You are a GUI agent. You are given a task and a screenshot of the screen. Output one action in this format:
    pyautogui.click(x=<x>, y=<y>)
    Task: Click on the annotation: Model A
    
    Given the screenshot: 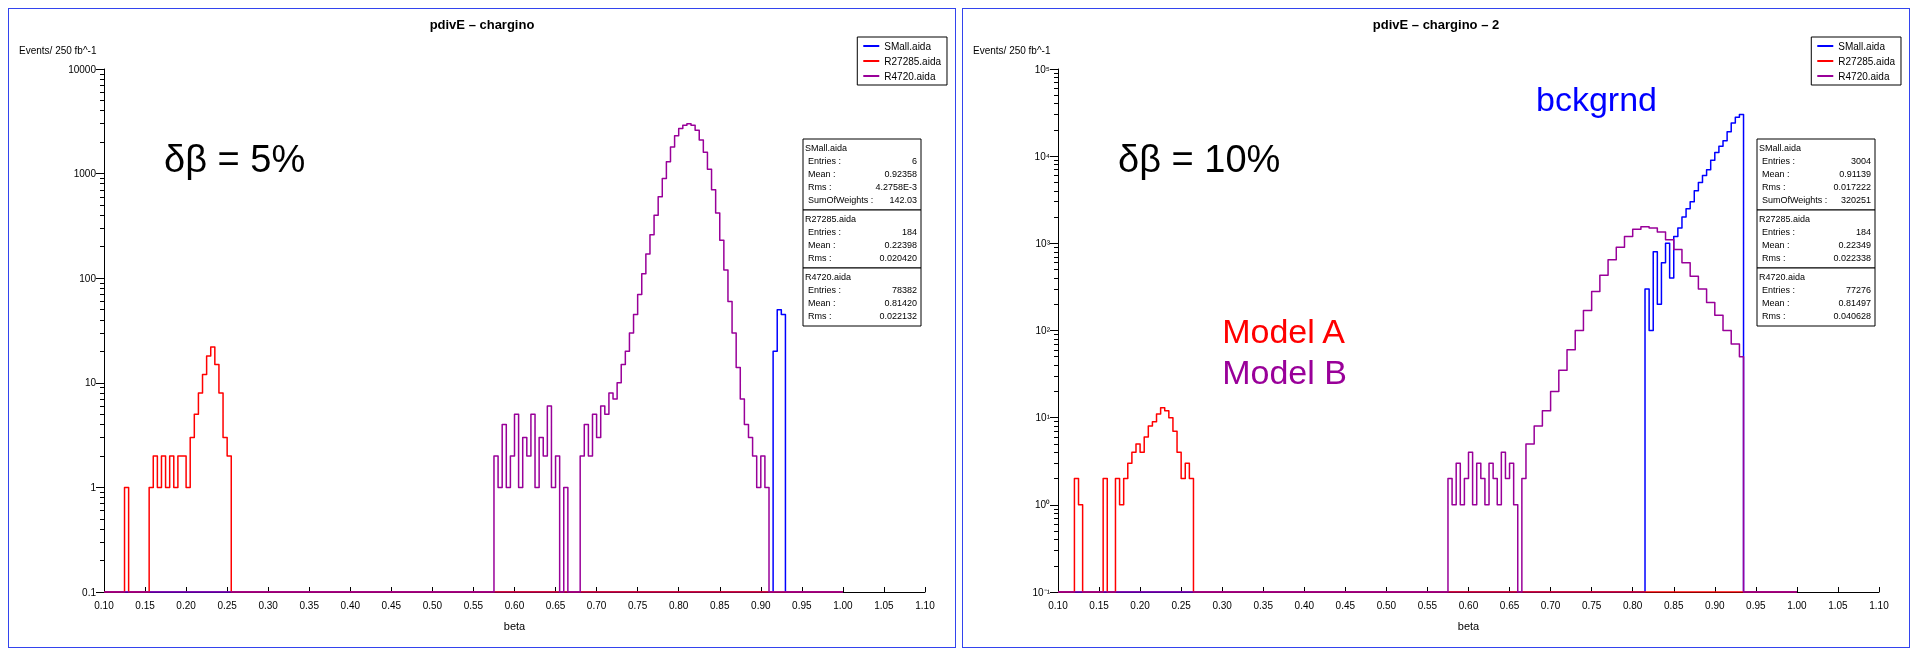 What is the action you would take?
    pyautogui.click(x=1284, y=330)
    